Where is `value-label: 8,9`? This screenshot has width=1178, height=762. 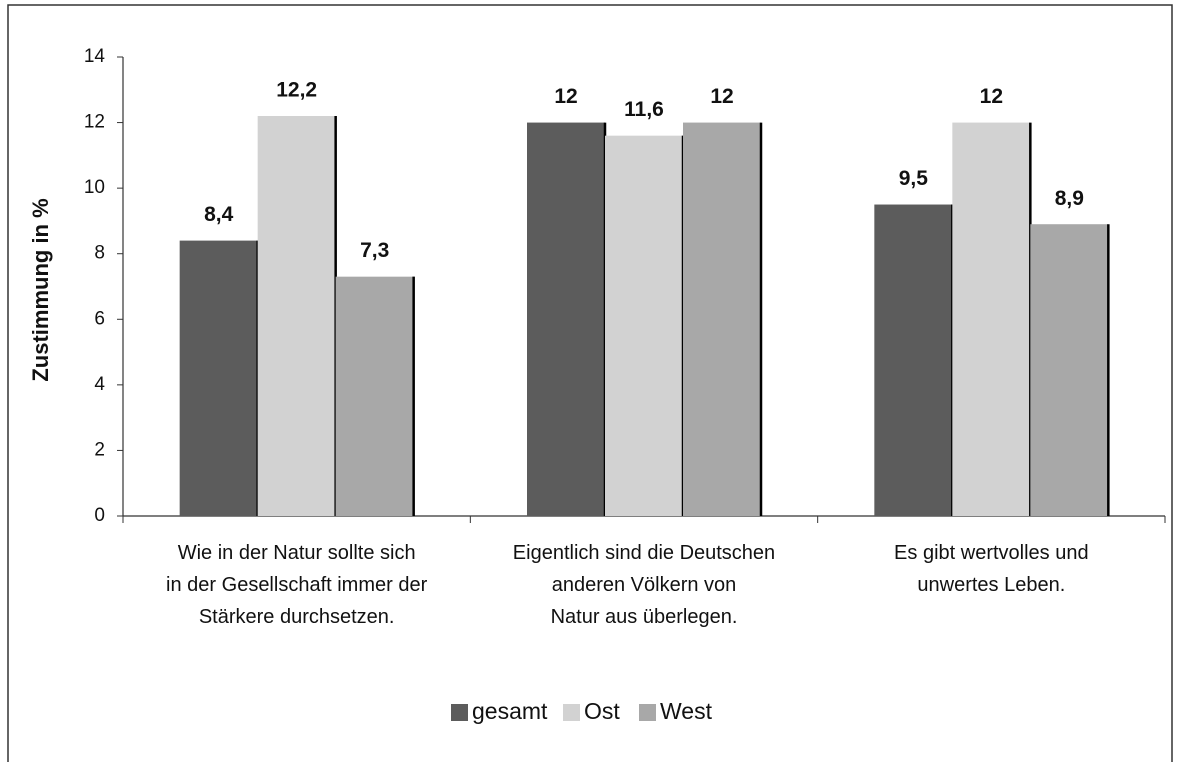
value-label: 8,9 is located at coordinates (1069, 198).